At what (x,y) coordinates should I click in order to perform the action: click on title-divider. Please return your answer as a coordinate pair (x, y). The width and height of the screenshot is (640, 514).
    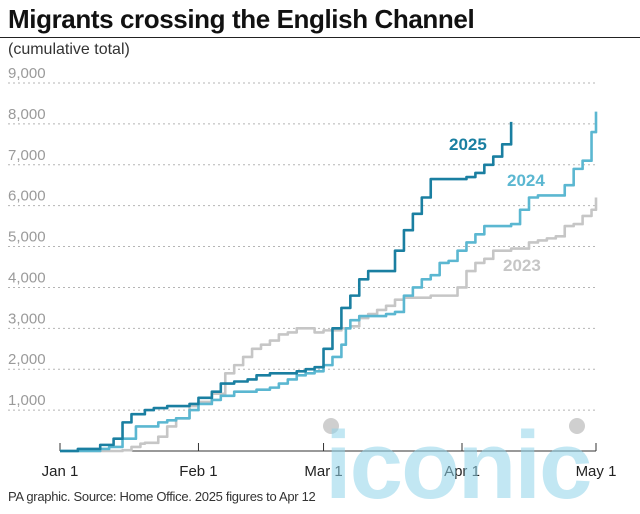
    Looking at the image, I should click on (320, 37).